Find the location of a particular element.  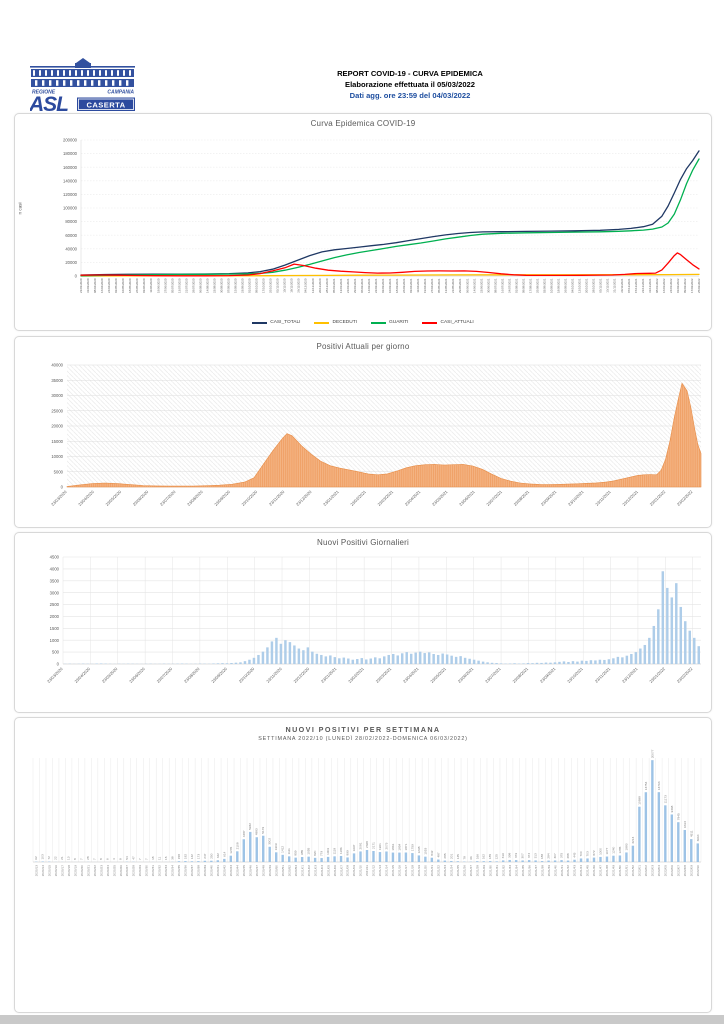

svg-text: 04/12/2020 is located at coordinates (306, 285).